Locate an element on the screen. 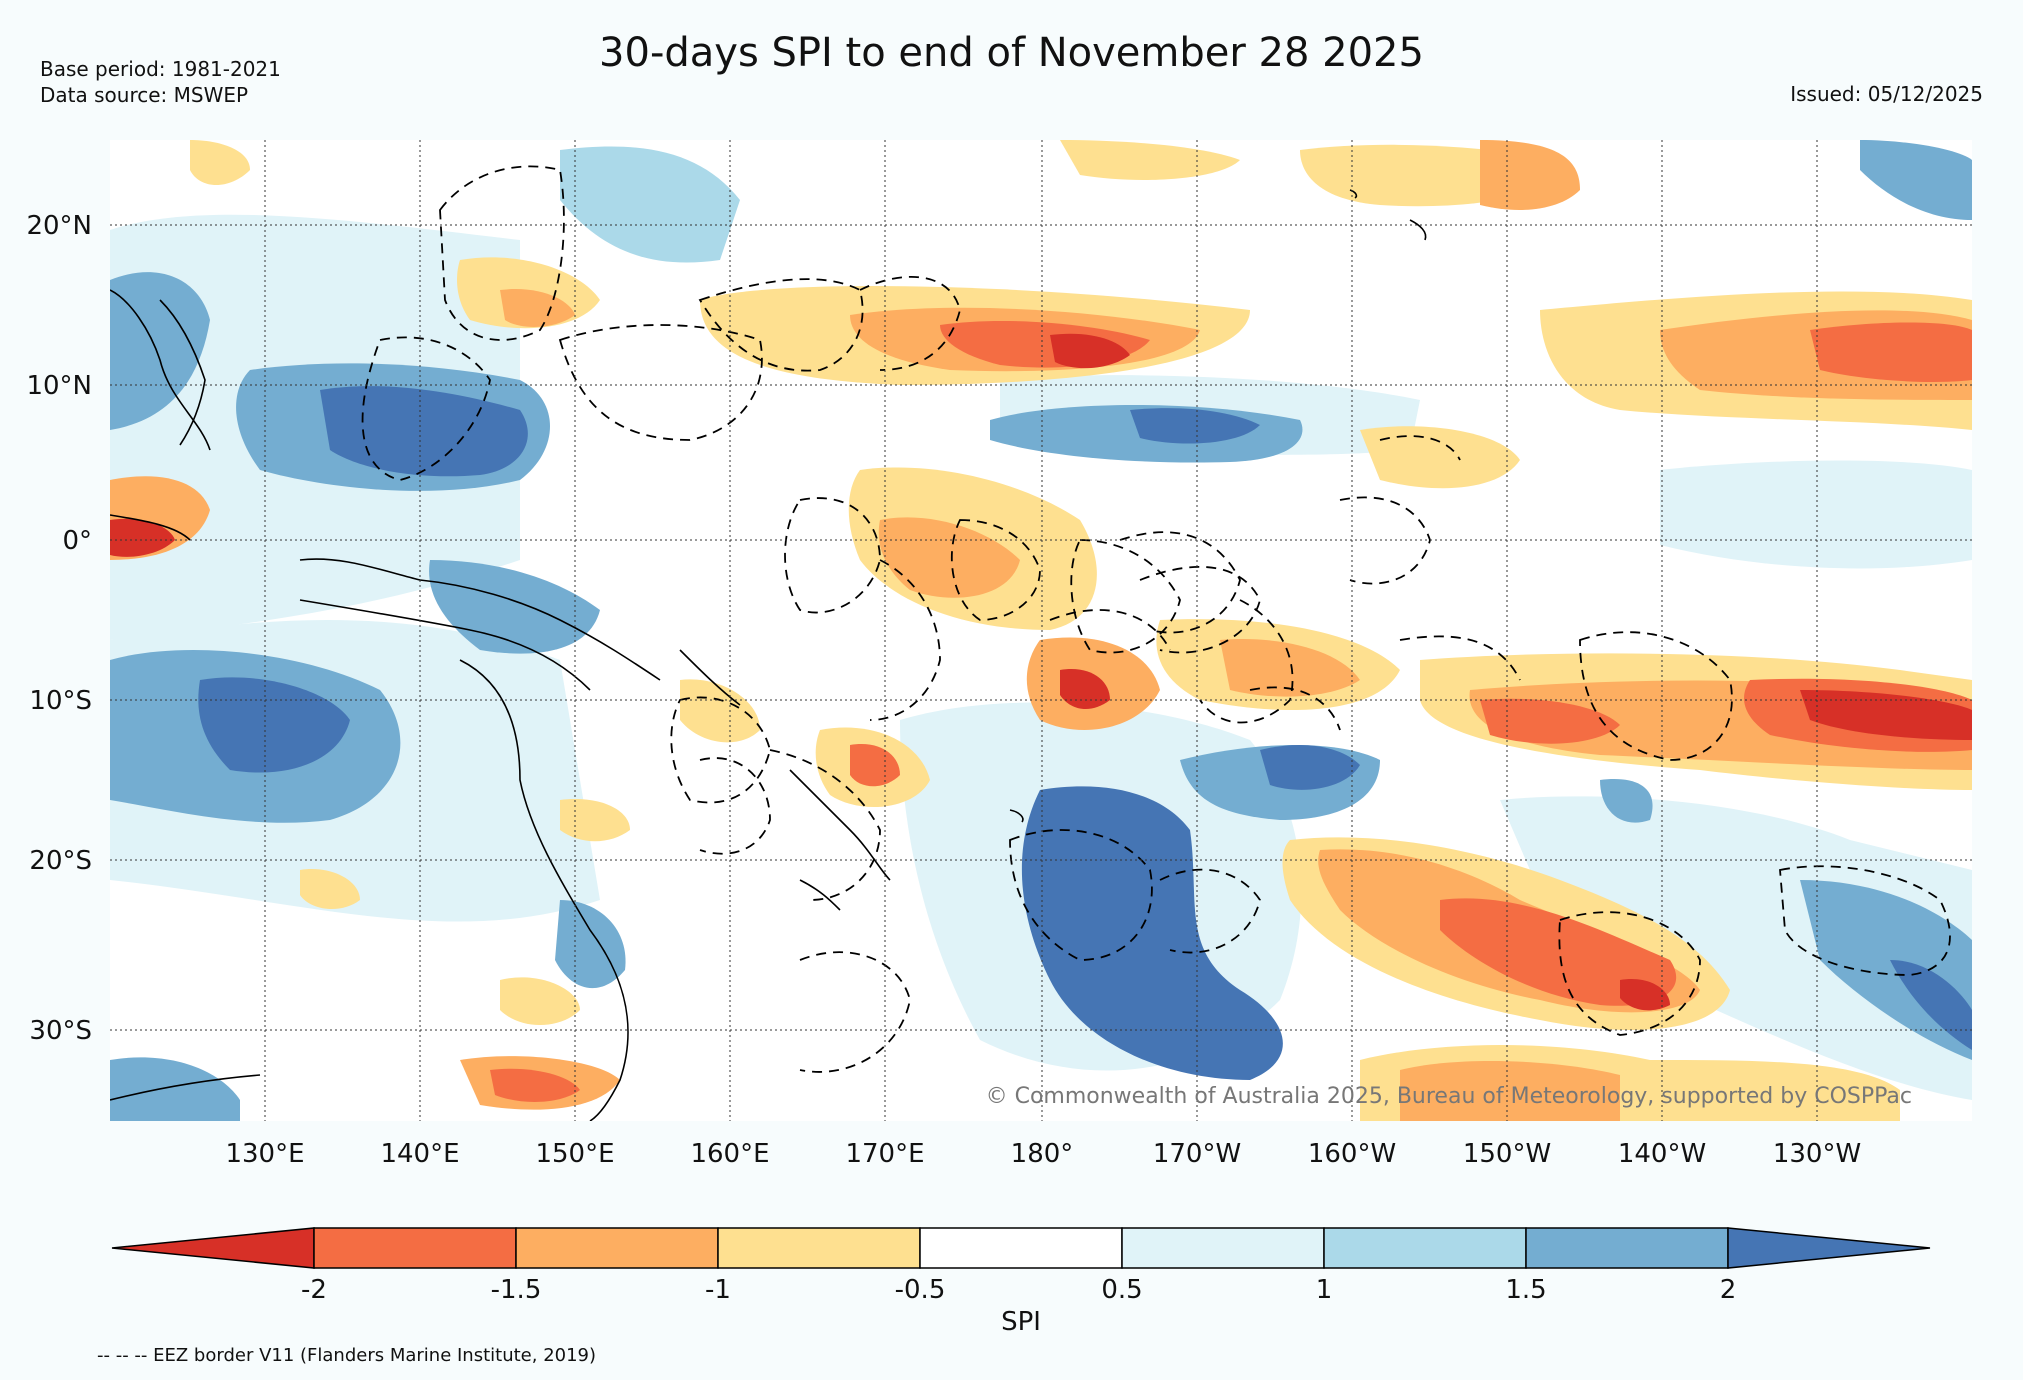 The image size is (2023, 1380). lon-label: 140°E is located at coordinates (419, 1154).